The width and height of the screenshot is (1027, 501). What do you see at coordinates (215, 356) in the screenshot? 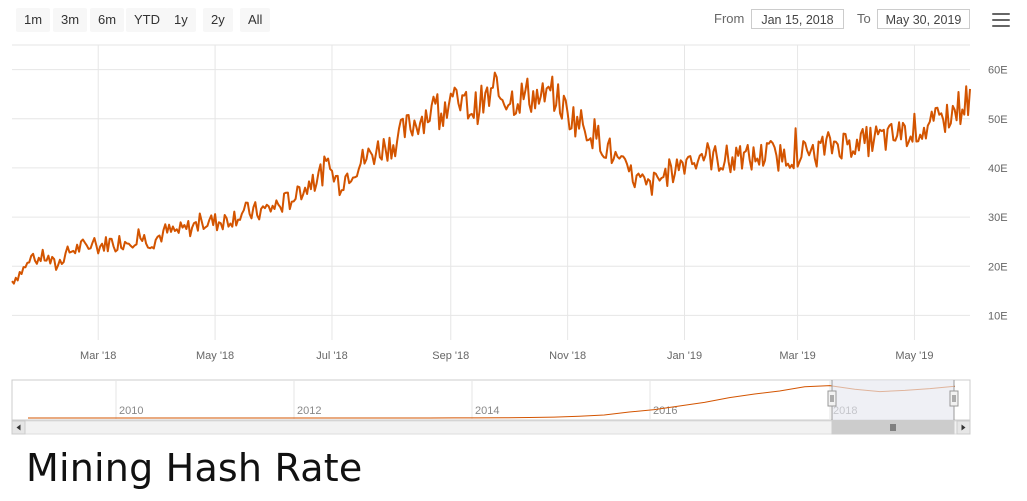
I see `x-tick-label: May '18` at bounding box center [215, 356].